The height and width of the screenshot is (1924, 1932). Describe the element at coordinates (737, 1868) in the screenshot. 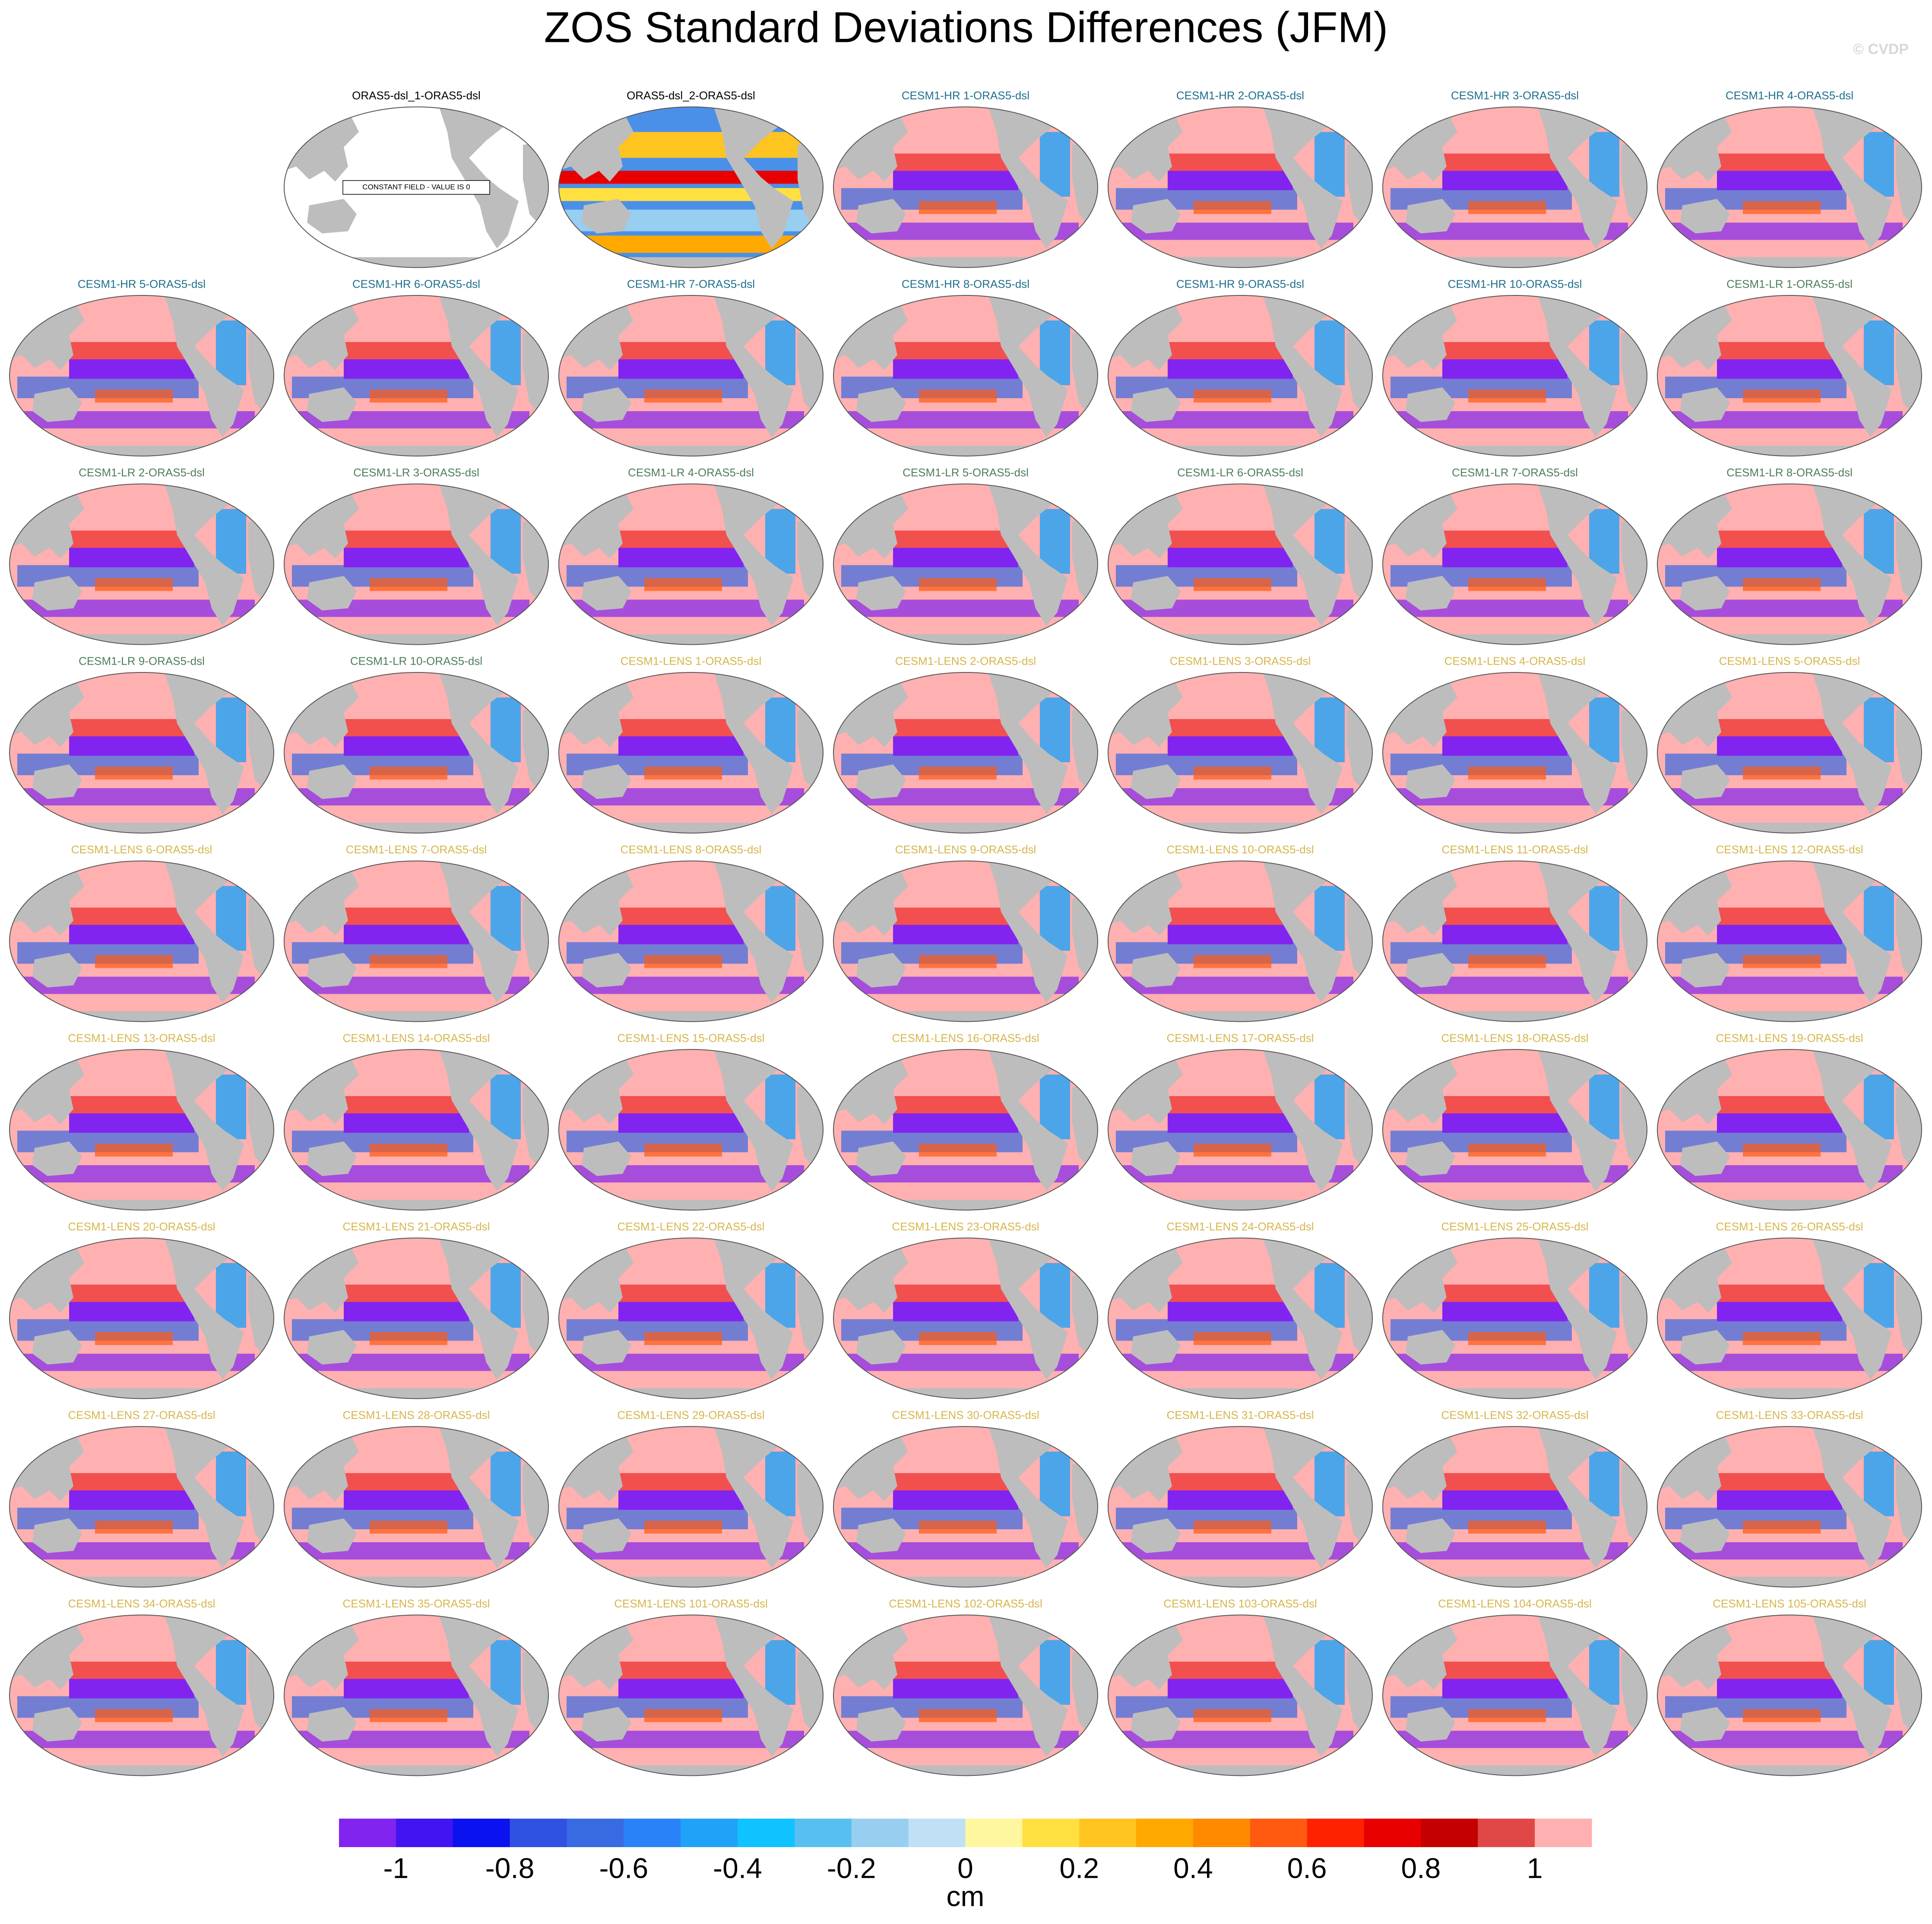

I see `colorbar-tick-label: -0.4` at that location.